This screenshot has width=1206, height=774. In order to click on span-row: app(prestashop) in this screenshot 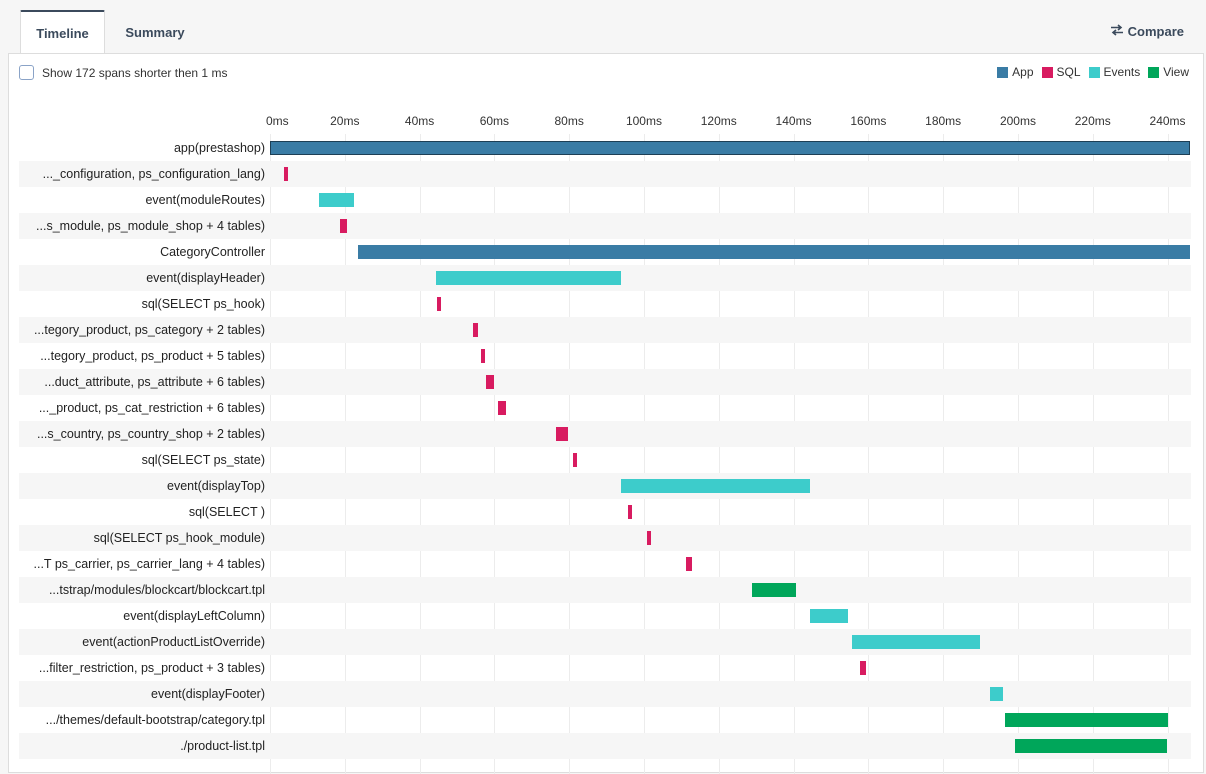, I will do `click(605, 148)`.